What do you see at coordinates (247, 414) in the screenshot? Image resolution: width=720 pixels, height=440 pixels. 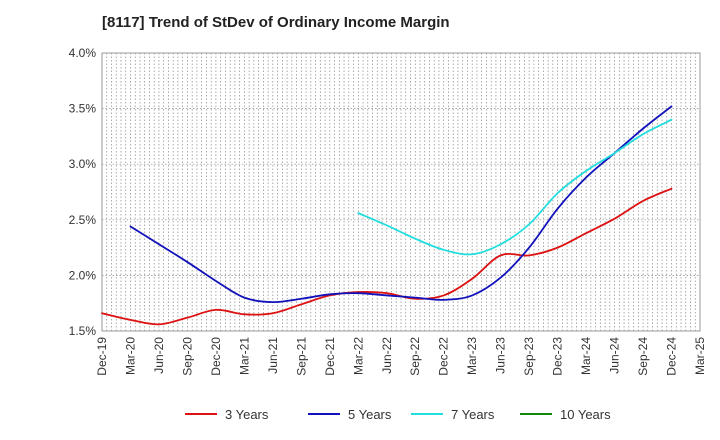 I see `legend-label-3-years: 3 Years` at bounding box center [247, 414].